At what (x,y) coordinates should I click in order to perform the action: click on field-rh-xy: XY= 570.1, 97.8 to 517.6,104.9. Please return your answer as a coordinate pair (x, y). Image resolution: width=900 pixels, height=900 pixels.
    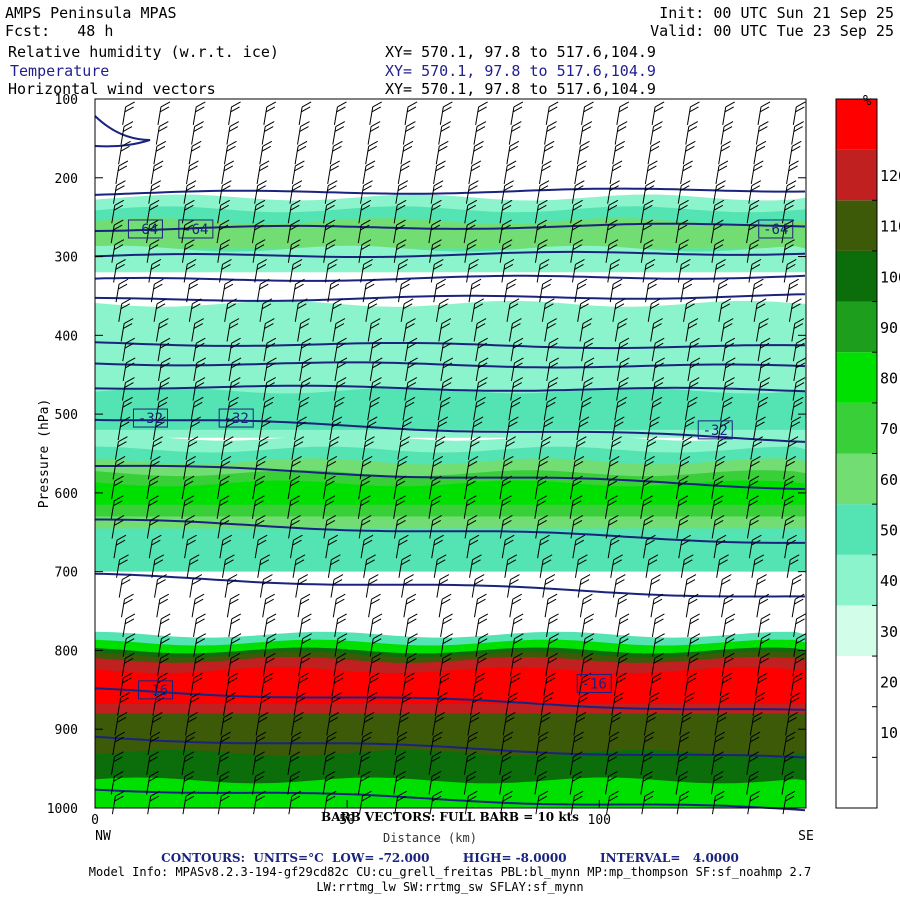
    Looking at the image, I should click on (520, 52).